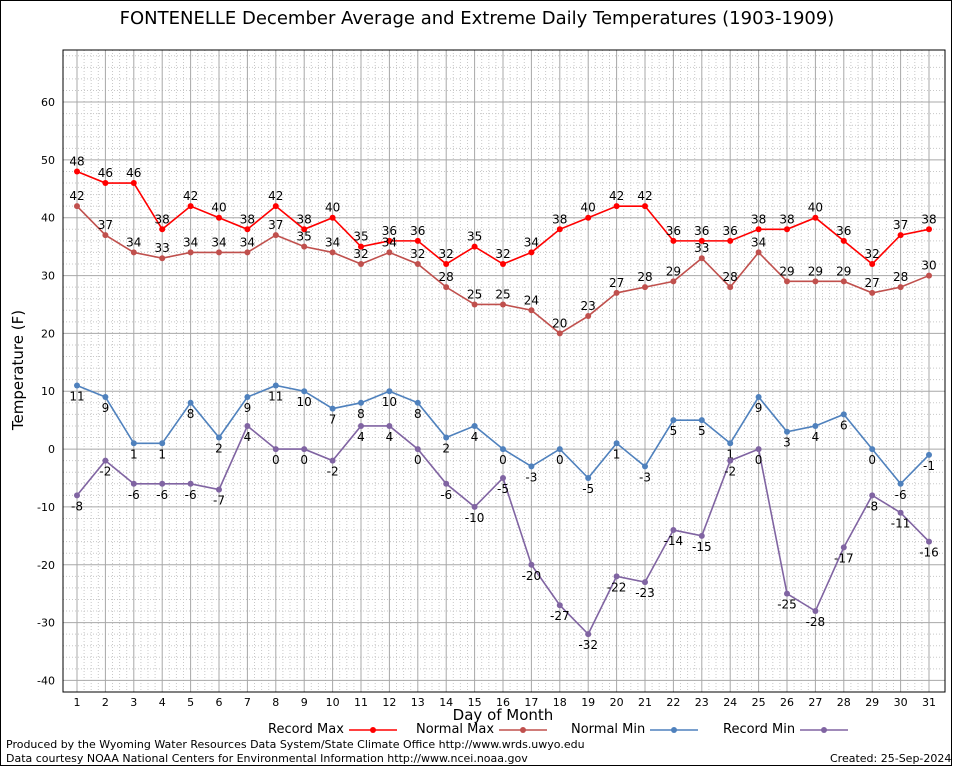 The height and width of the screenshot is (768, 954). I want to click on normal-min-data-label: -3, so click(531, 477).